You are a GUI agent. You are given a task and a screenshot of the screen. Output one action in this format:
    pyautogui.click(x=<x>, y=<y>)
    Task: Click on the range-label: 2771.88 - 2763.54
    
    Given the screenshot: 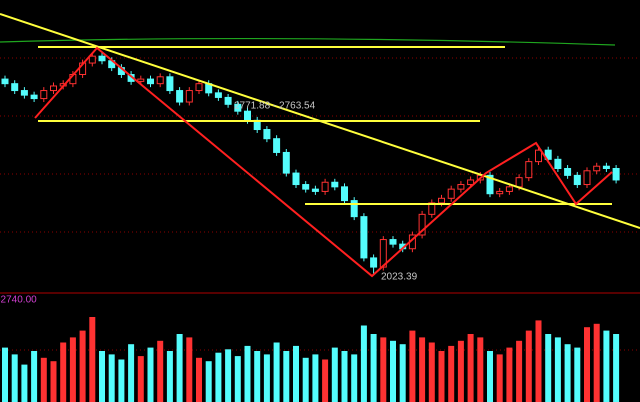 What is the action you would take?
    pyautogui.click(x=275, y=106)
    